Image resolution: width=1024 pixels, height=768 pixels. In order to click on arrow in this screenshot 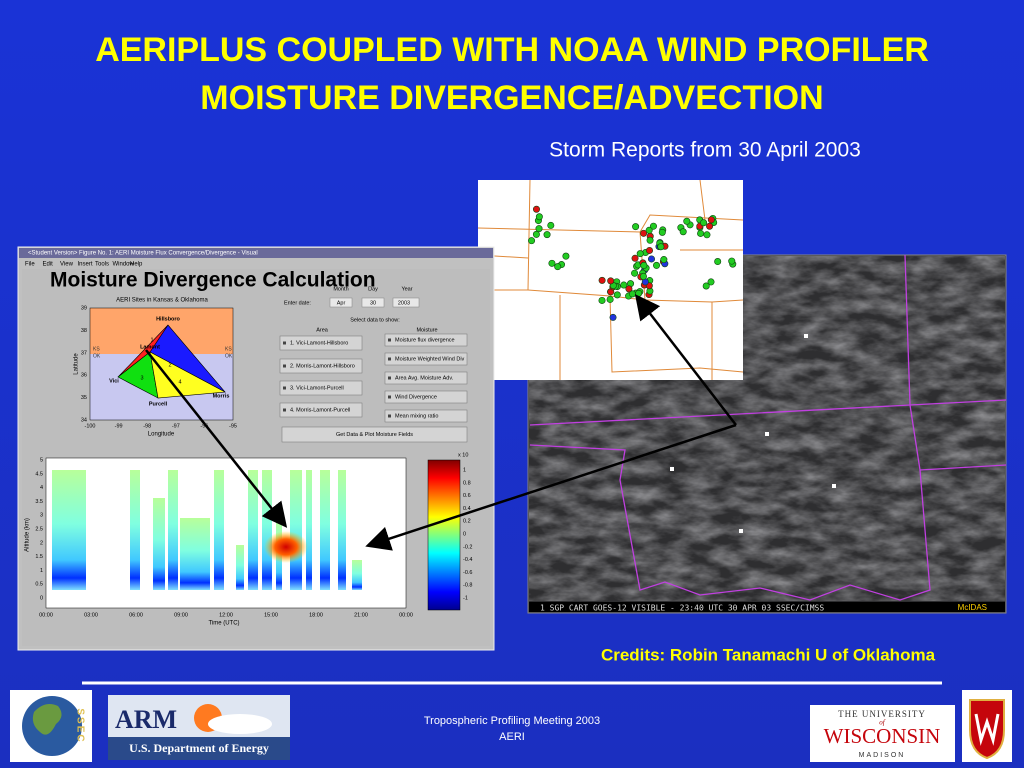, I will do `click(551, 487)`.